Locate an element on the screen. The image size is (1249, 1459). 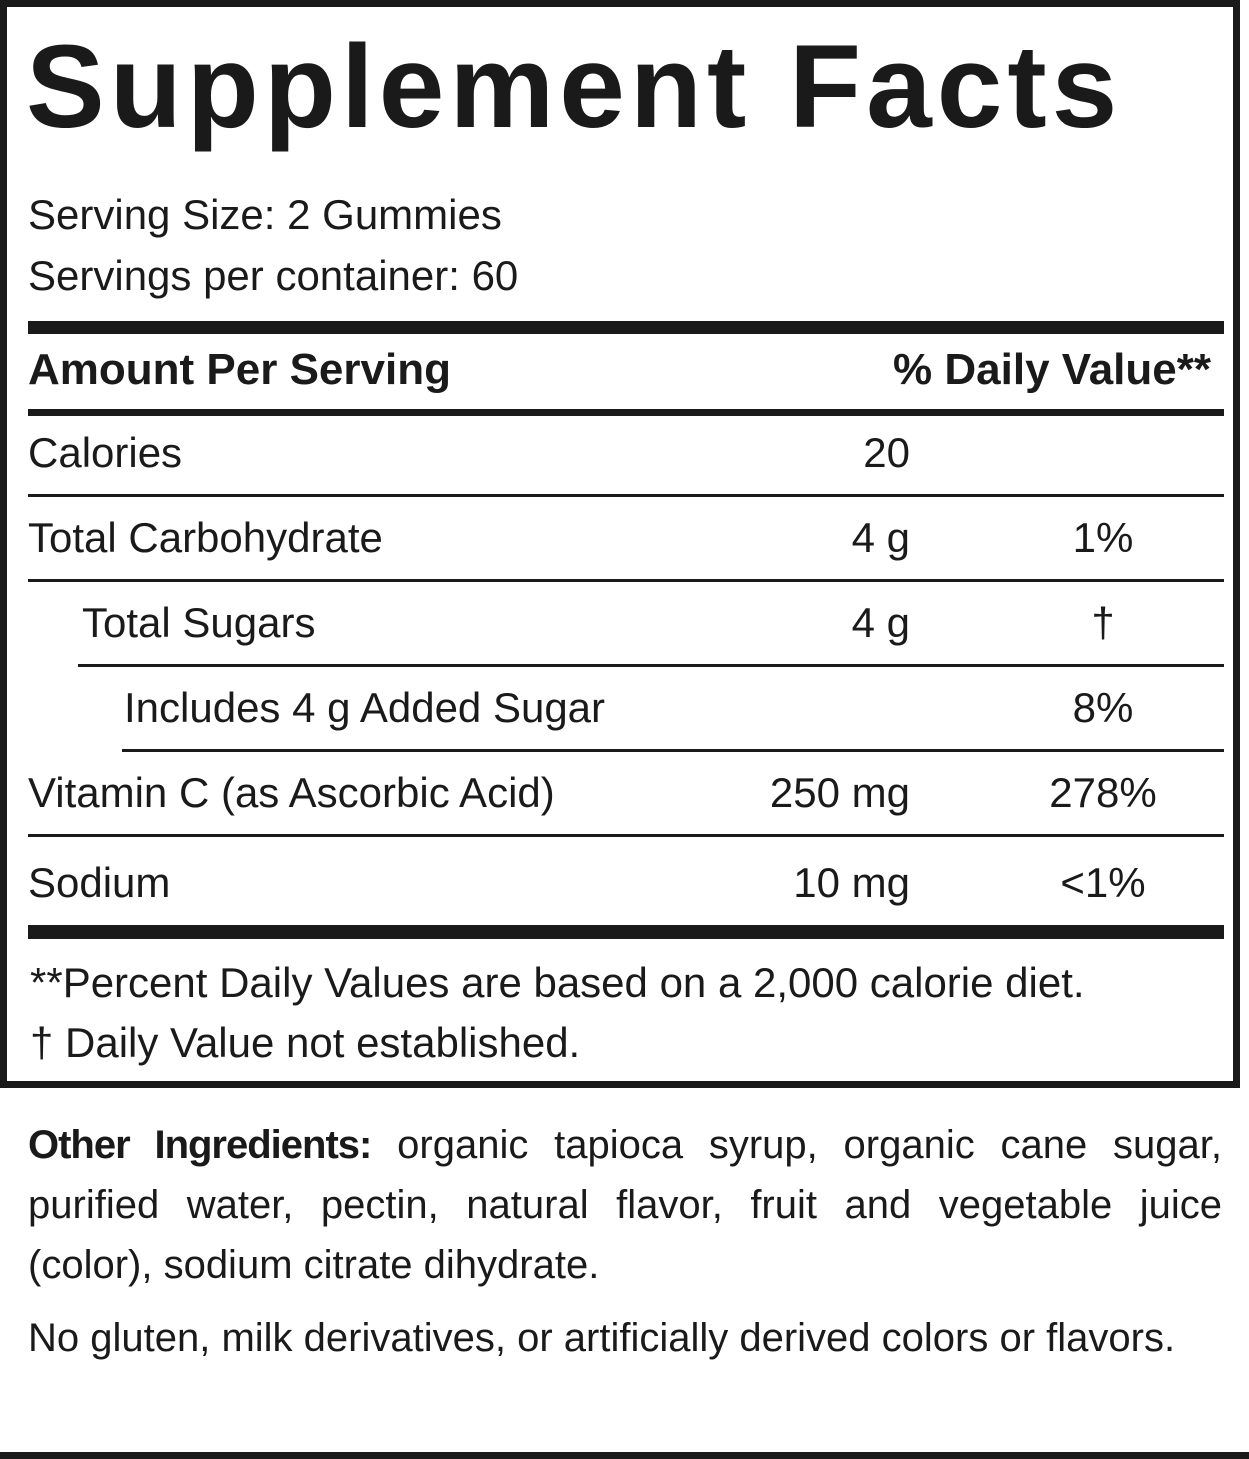
servings-per-container: Servings per container: 60 is located at coordinates (273, 275).